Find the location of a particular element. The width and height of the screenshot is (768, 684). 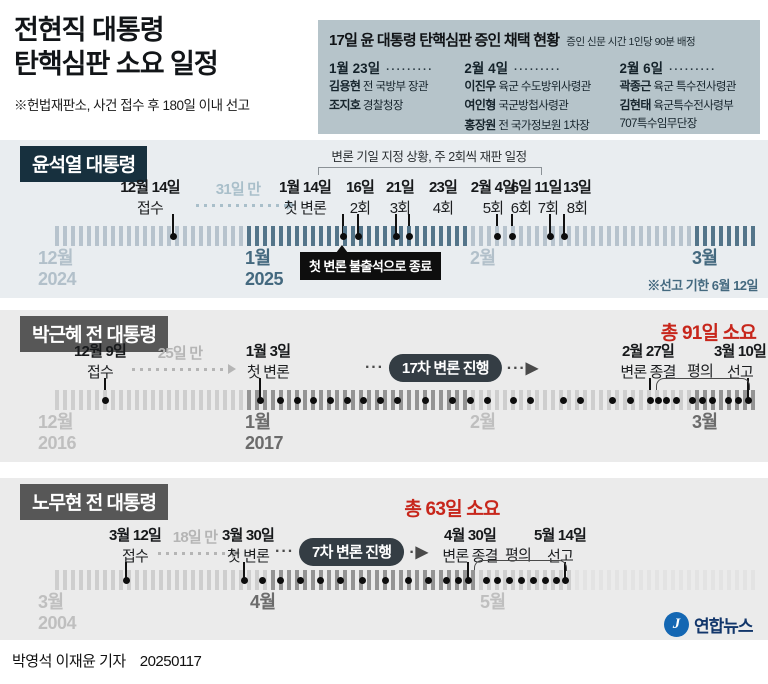

month-label: 3월 is located at coordinates (705, 422).